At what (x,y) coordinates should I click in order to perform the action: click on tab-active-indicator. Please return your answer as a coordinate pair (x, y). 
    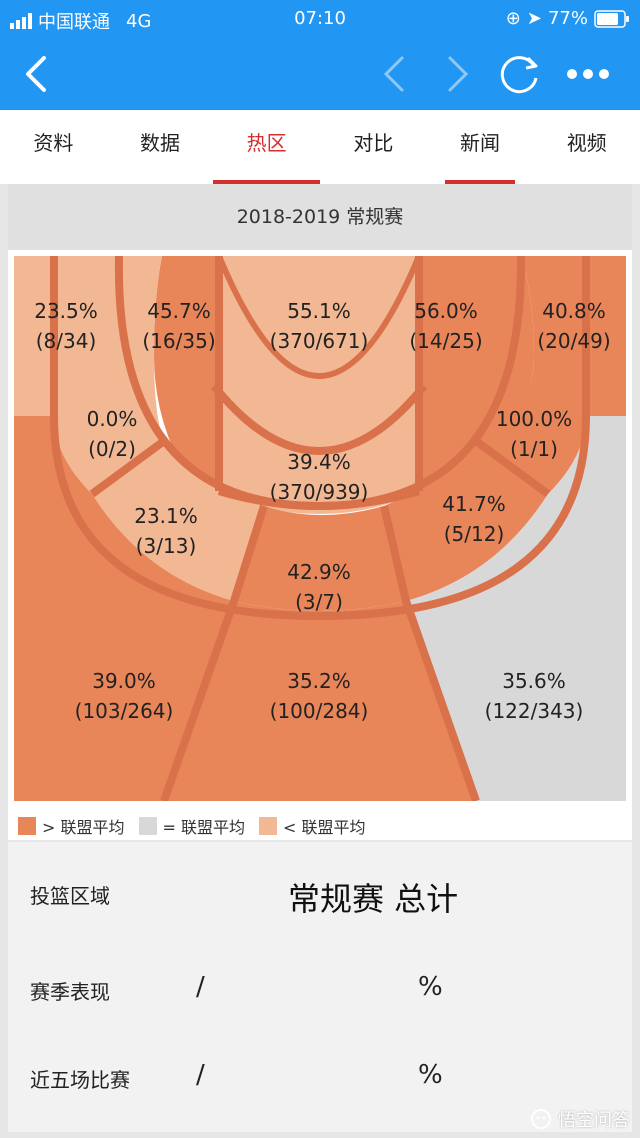
    Looking at the image, I should click on (267, 182).